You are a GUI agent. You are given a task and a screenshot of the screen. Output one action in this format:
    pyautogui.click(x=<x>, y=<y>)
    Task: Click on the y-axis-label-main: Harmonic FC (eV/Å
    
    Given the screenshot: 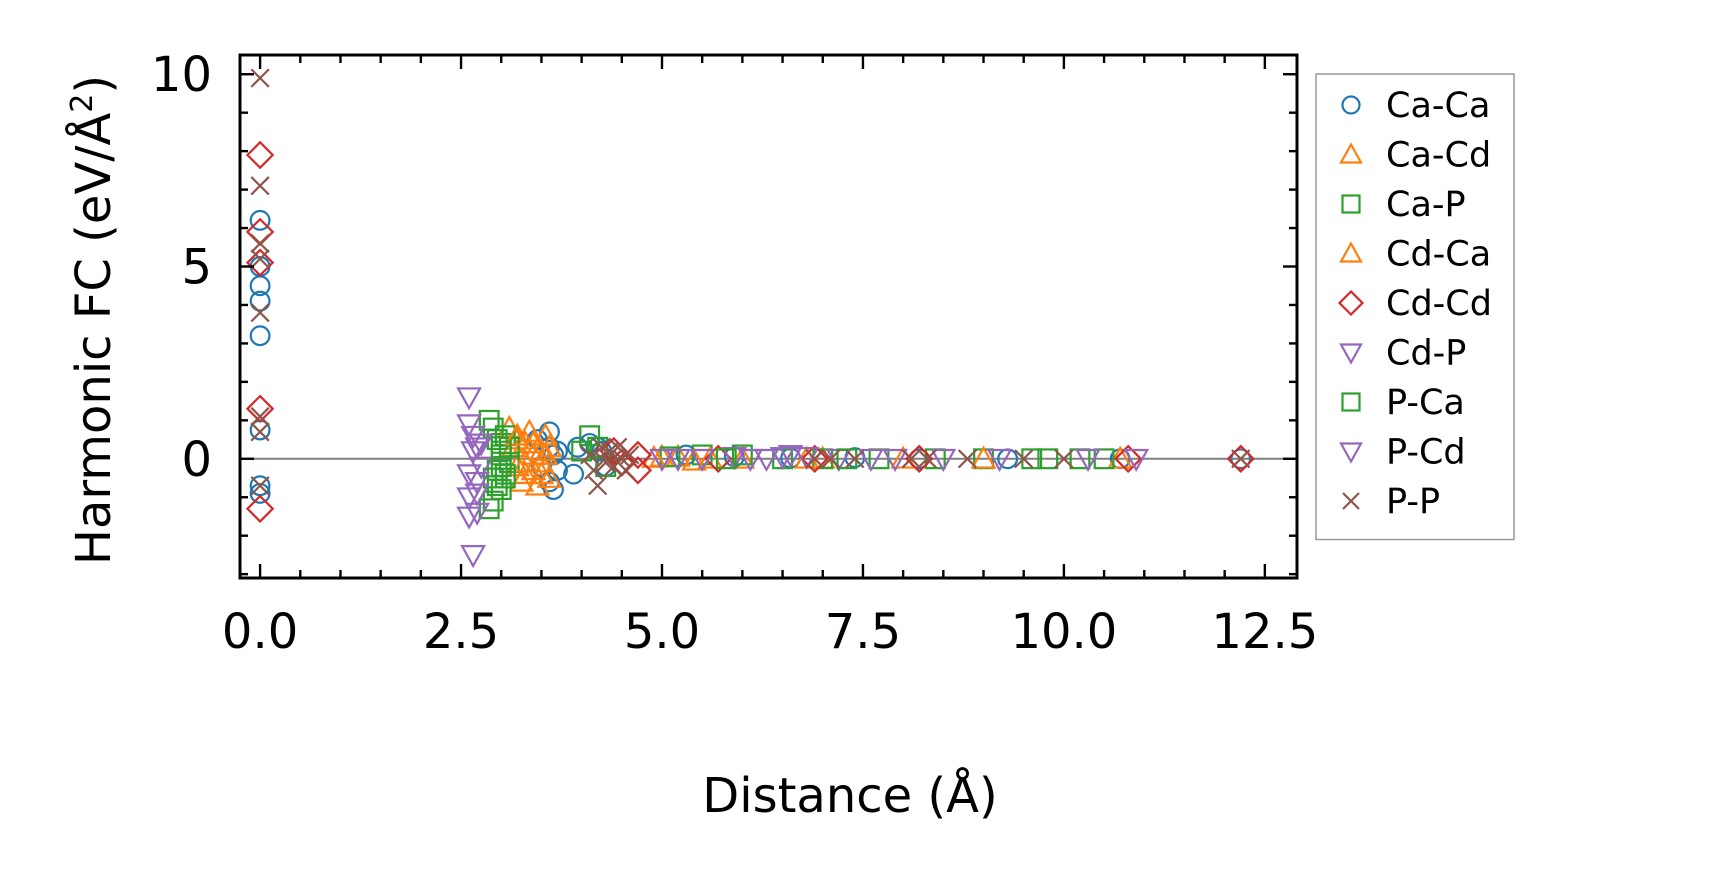 What is the action you would take?
    pyautogui.click(x=93, y=339)
    